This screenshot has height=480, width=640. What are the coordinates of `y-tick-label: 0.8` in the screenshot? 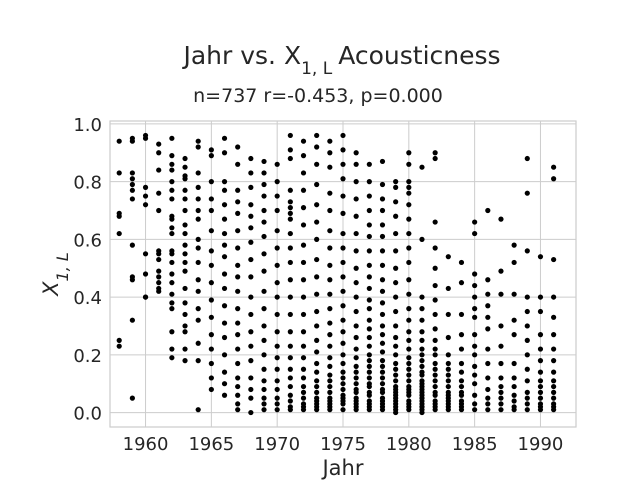 It's located at (87, 183).